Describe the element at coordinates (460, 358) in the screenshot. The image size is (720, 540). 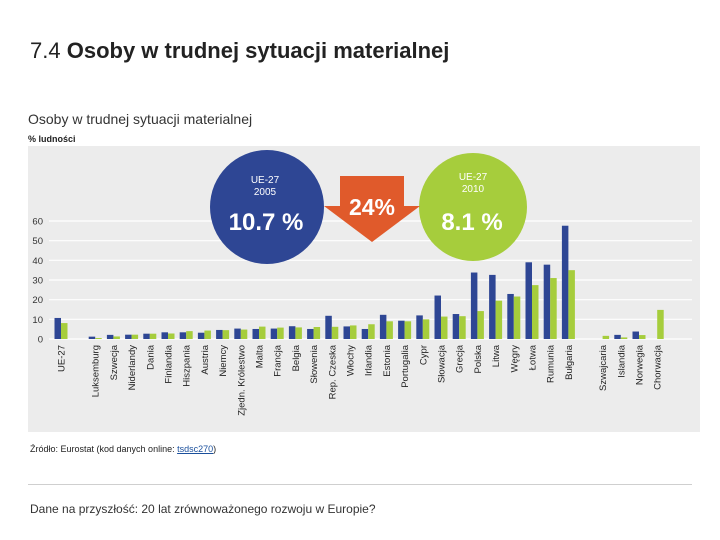
I see `x-category-label: Grecja` at that location.